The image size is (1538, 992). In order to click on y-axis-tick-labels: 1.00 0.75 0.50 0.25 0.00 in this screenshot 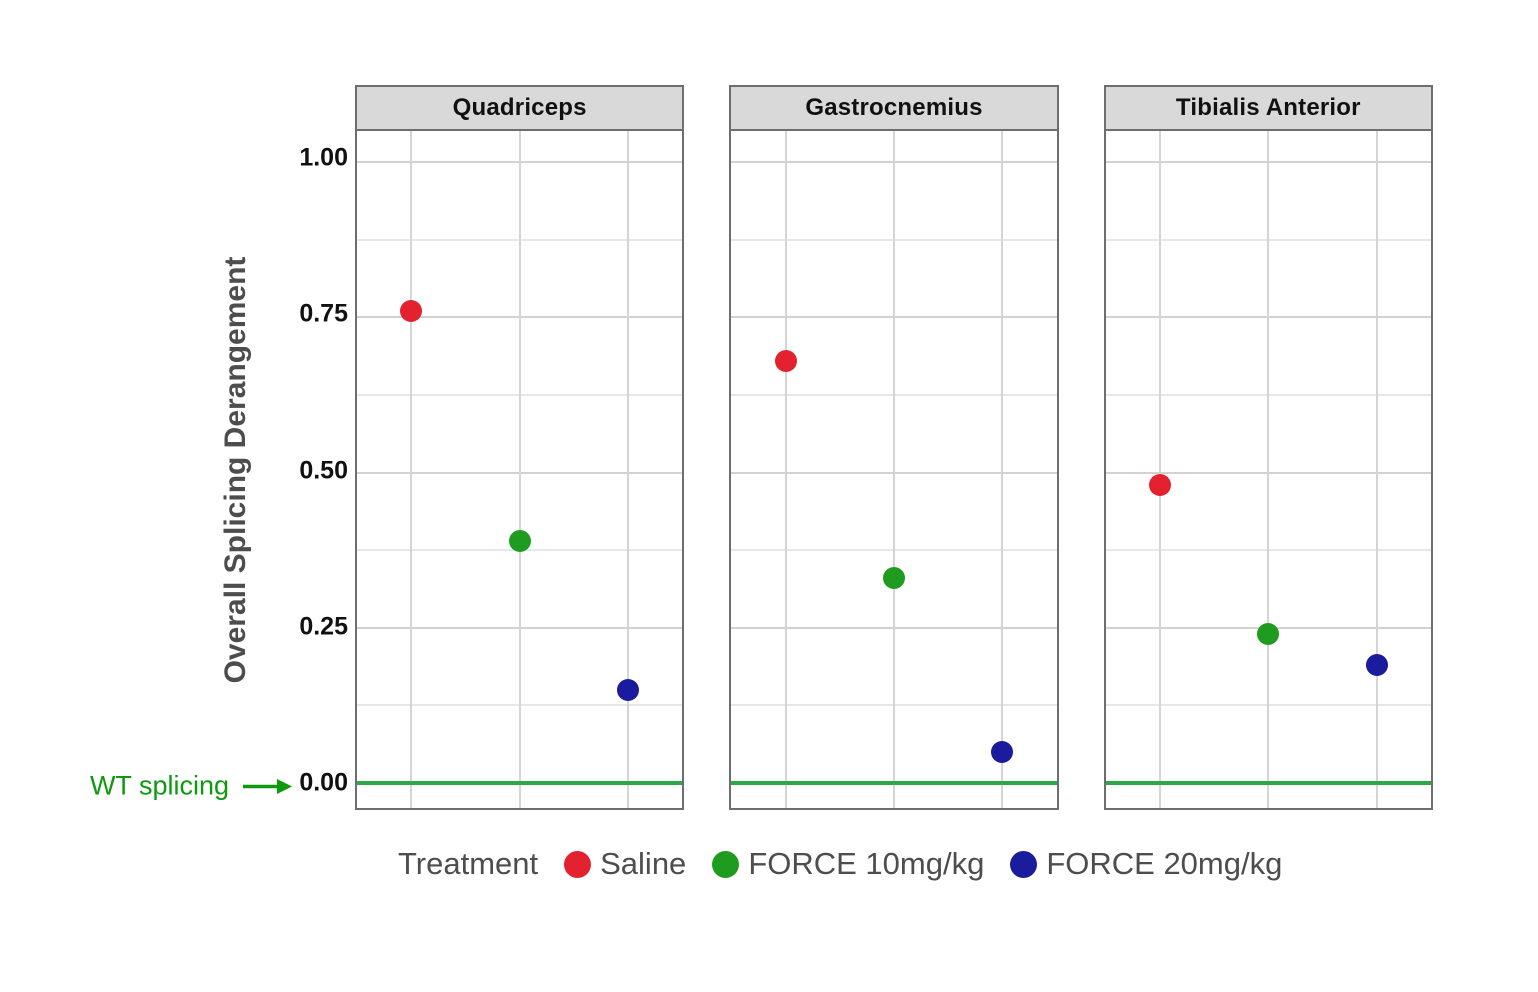, I will do `click(292, 467)`.